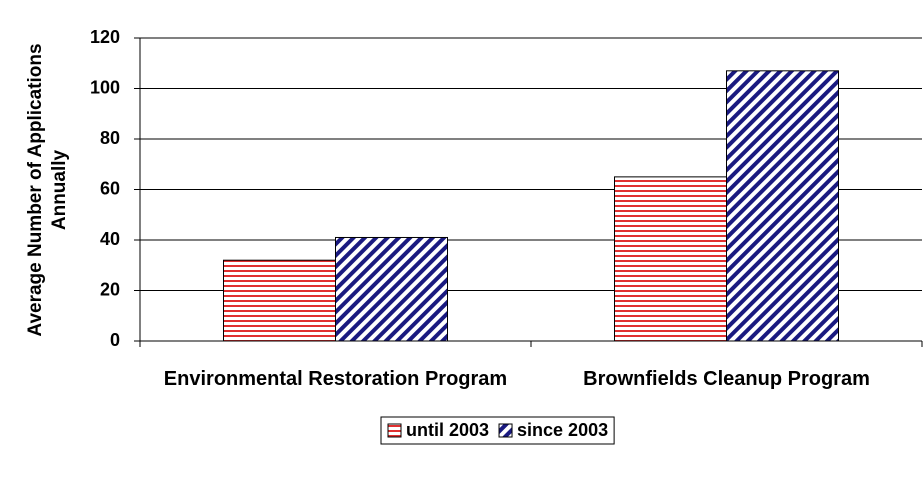 This screenshot has height=477, width=923. Describe the element at coordinates (105, 87) in the screenshot. I see `y-tick-label: 100` at that location.